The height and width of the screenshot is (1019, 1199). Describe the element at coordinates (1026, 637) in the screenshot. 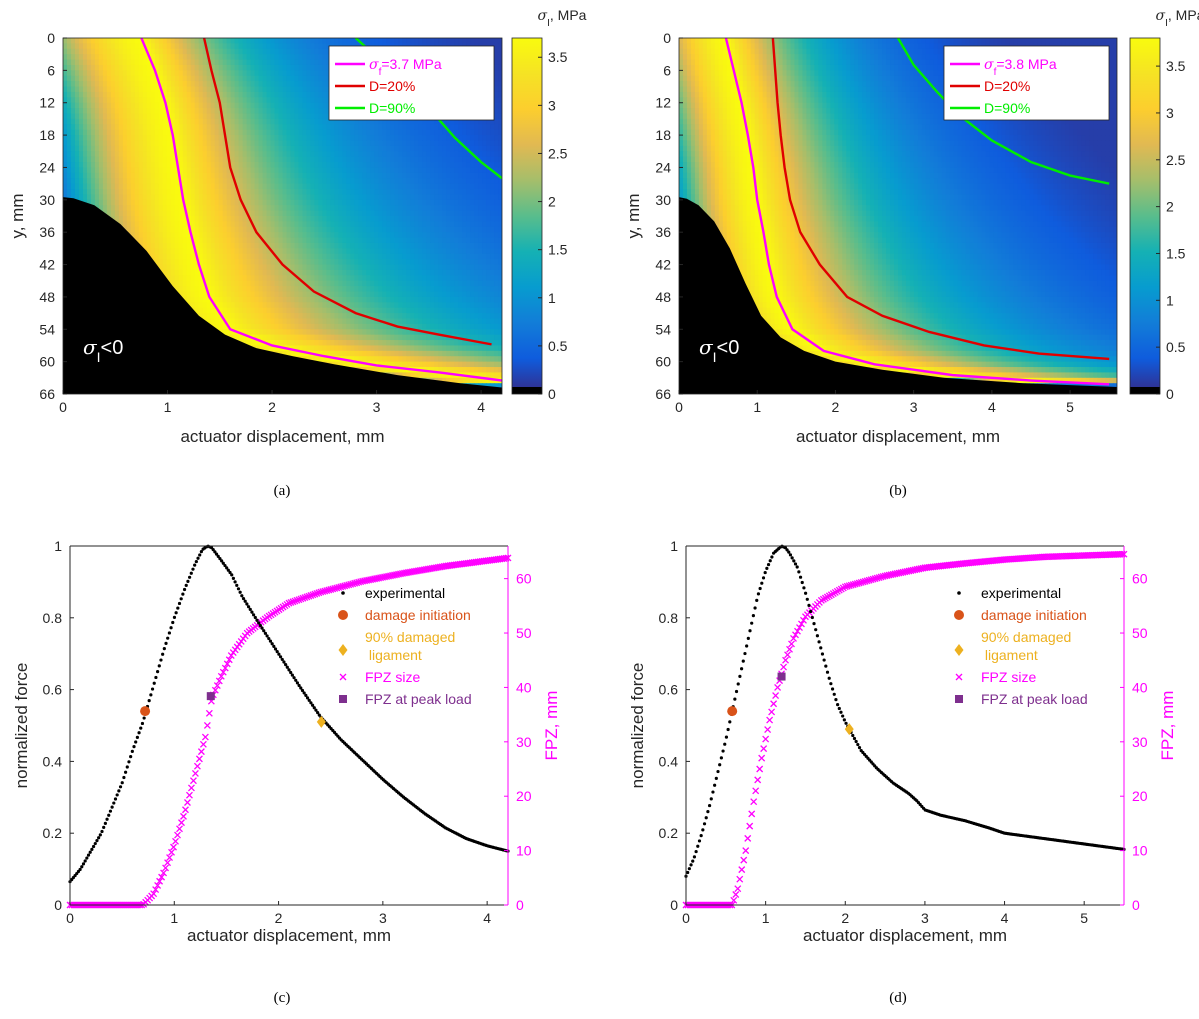

I see `legend-label: 90% damaged` at that location.